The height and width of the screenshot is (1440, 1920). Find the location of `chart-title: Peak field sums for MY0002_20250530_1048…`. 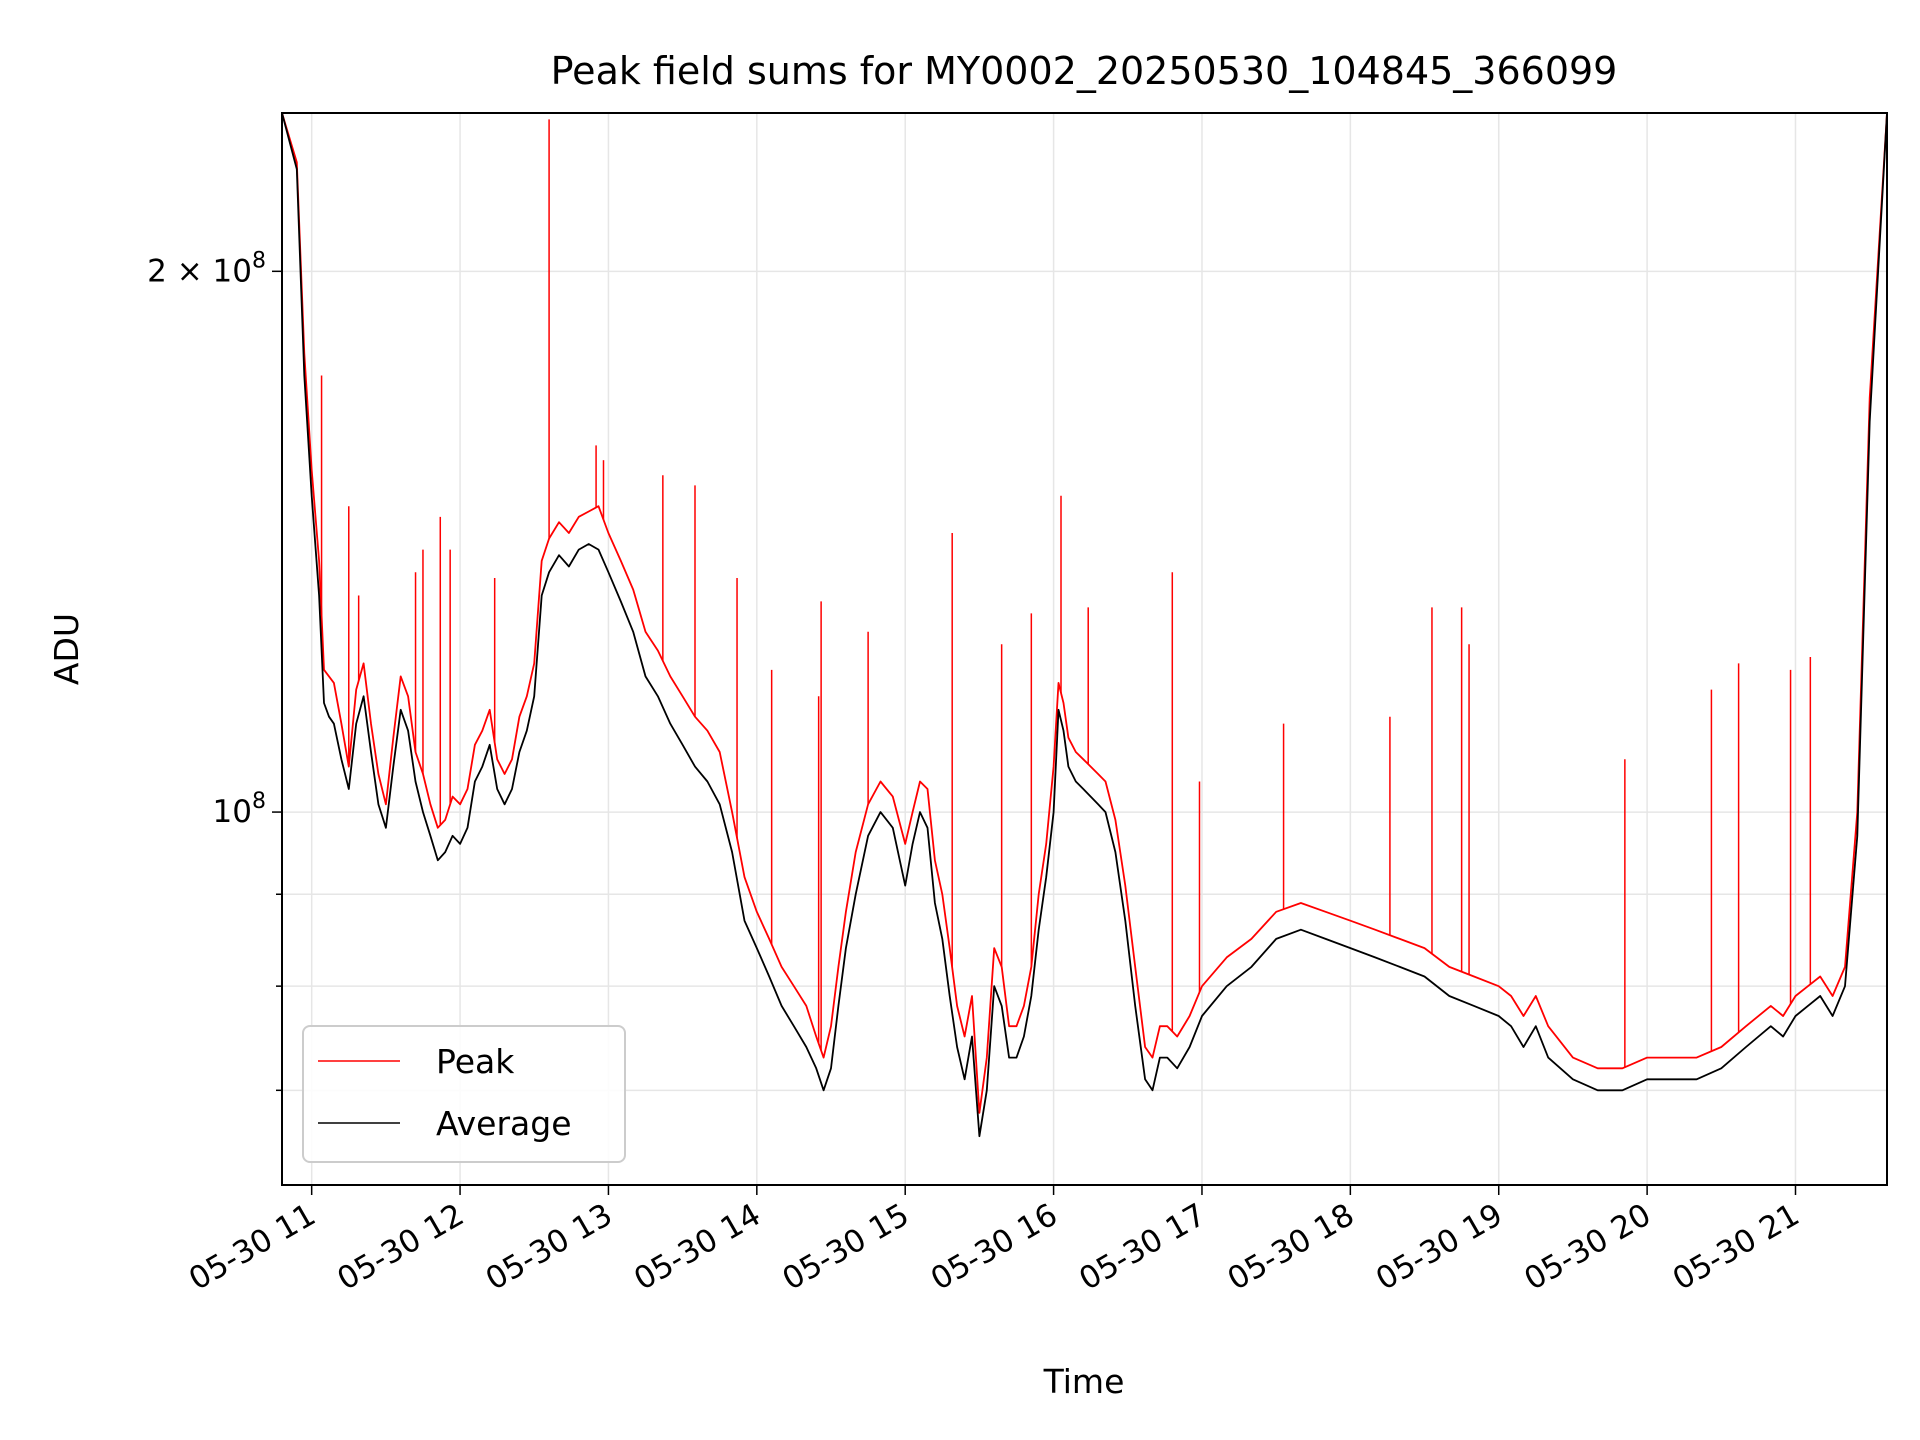

chart-title: Peak field sums for MY0002_20250530_1048… is located at coordinates (1084, 71).